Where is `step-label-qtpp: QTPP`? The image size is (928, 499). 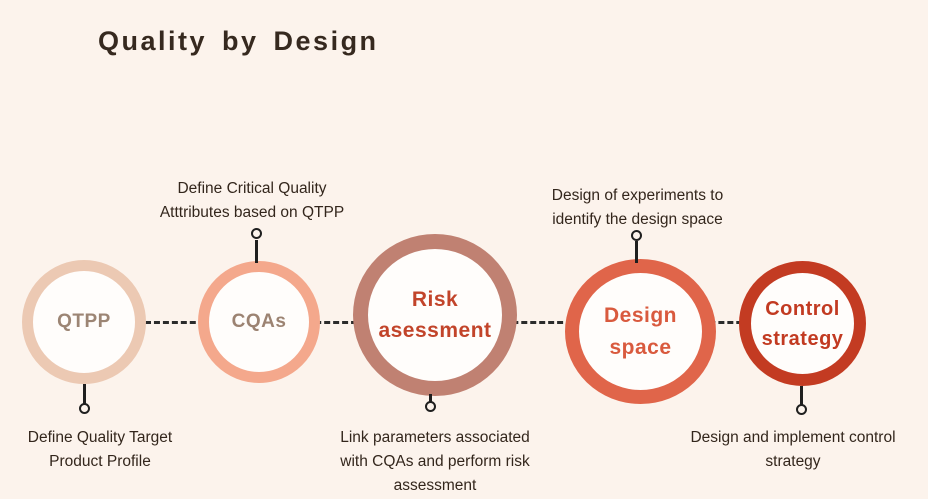
step-label-qtpp: QTPP is located at coordinates (84, 321).